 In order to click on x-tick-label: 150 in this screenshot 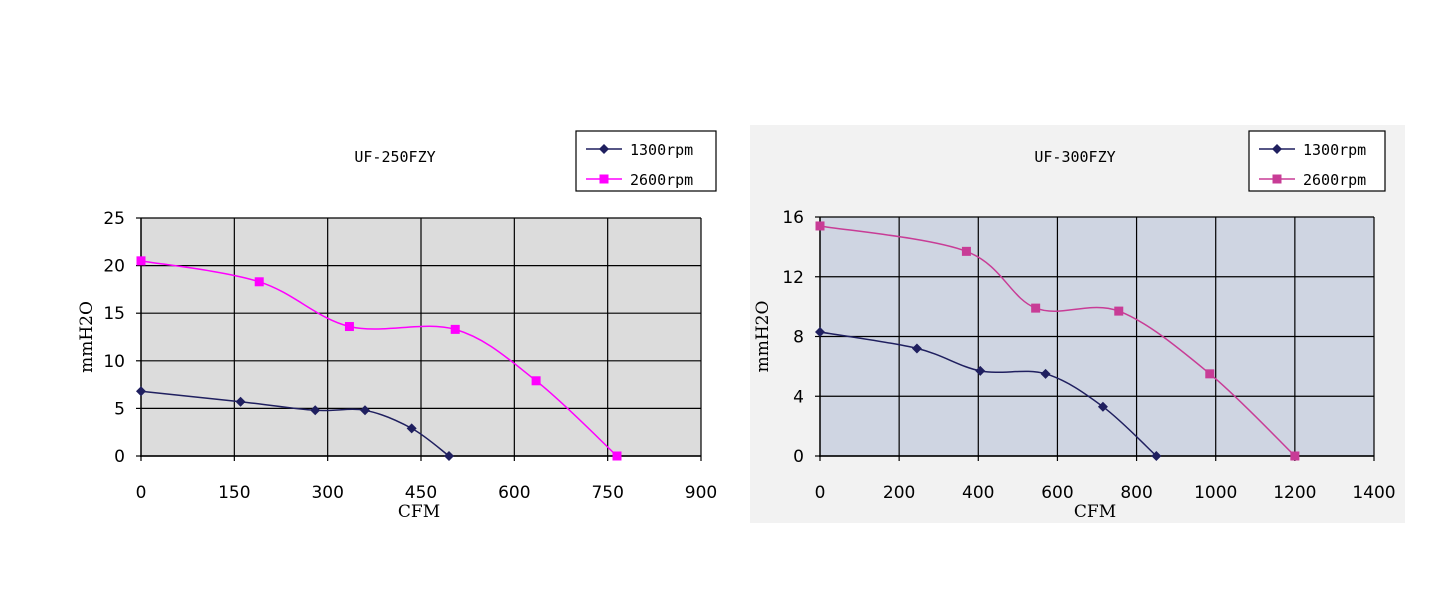, I will do `click(234, 493)`.